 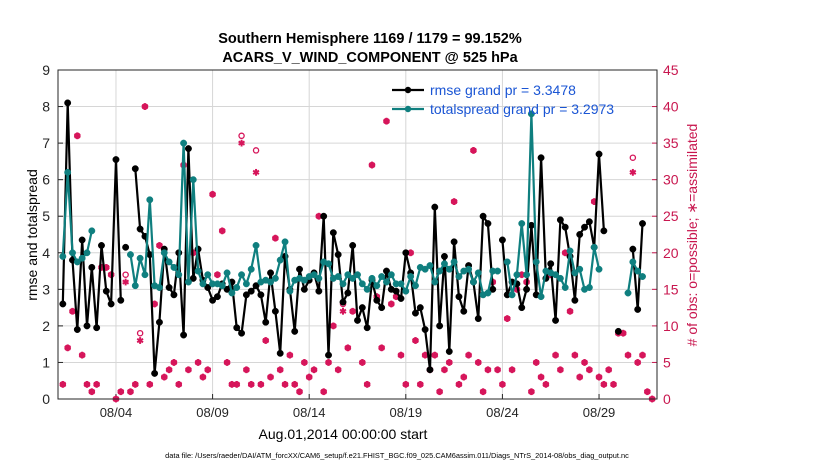 I want to click on y-left-tick-label-6: 6, so click(x=46, y=180).